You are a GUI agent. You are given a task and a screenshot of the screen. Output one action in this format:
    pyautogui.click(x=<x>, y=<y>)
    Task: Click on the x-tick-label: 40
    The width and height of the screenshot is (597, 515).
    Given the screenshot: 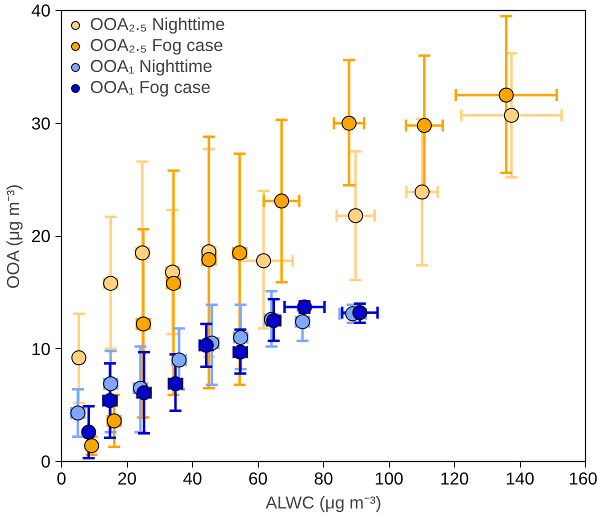 What is the action you would take?
    pyautogui.click(x=192, y=478)
    